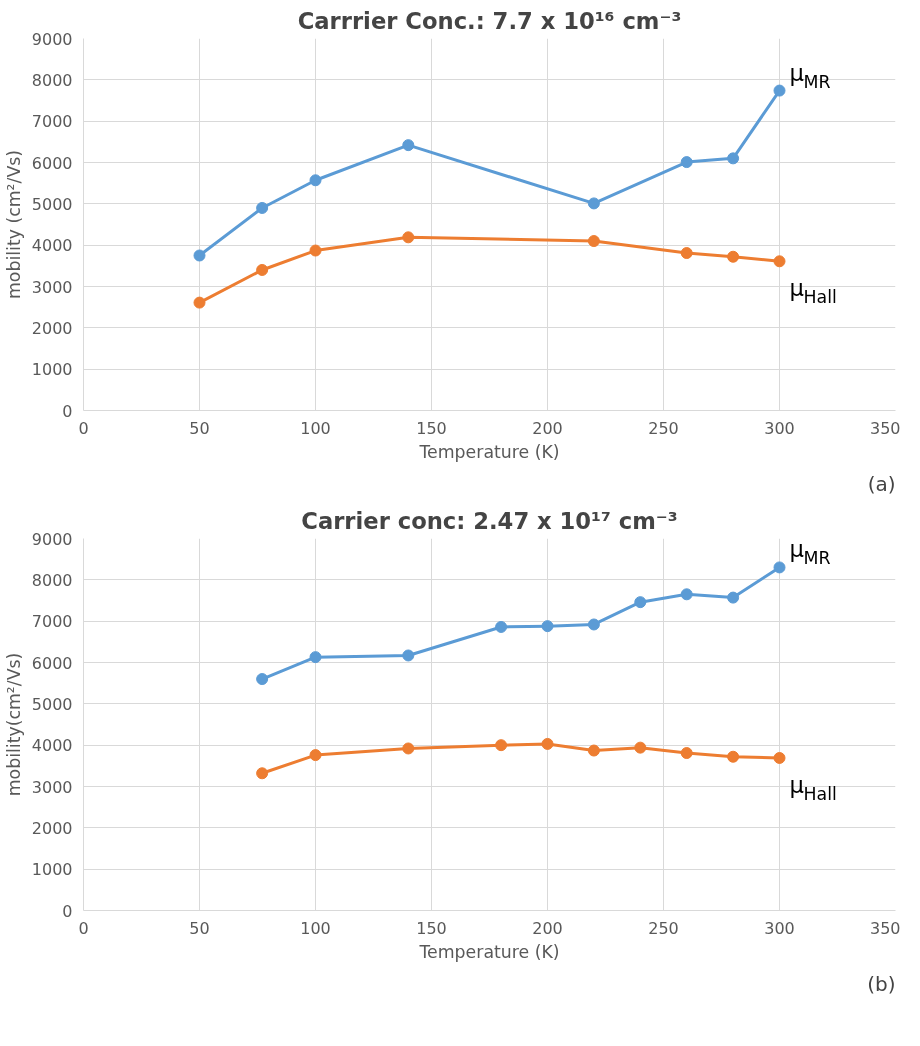  What do you see at coordinates (13, 224) in the screenshot?
I see `y-axis-title: mobility (cm²/Vs)` at bounding box center [13, 224].